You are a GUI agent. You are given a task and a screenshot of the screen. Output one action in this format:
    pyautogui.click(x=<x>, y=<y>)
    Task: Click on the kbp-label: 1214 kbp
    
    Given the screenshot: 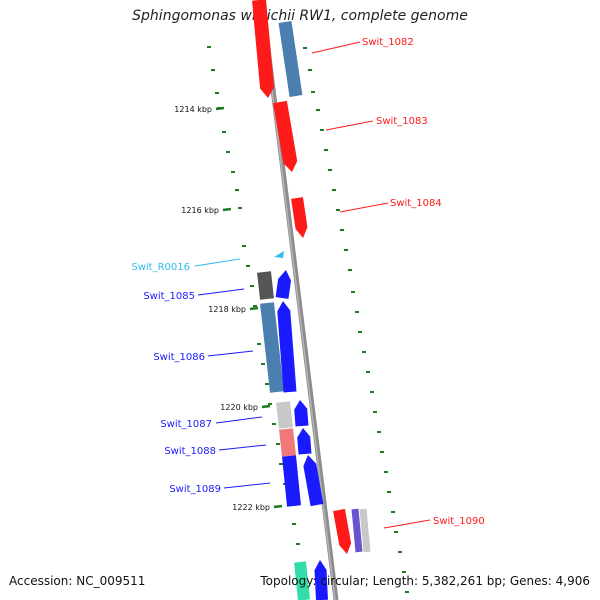 What is the action you would take?
    pyautogui.click(x=193, y=109)
    